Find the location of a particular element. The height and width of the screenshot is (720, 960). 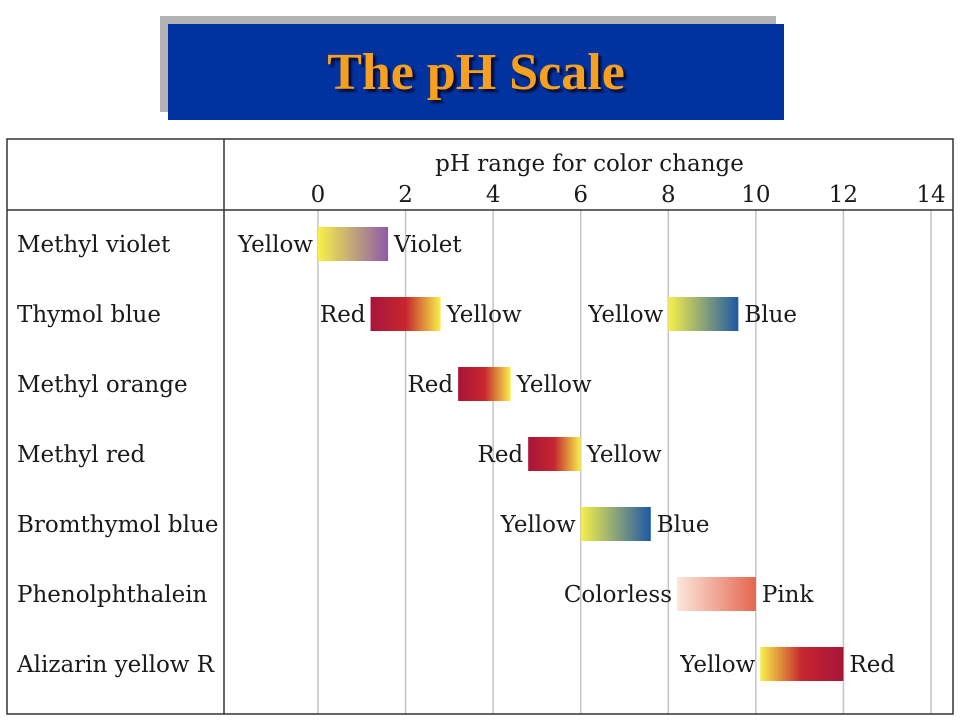

x-tick-label: 10 is located at coordinates (755, 195).